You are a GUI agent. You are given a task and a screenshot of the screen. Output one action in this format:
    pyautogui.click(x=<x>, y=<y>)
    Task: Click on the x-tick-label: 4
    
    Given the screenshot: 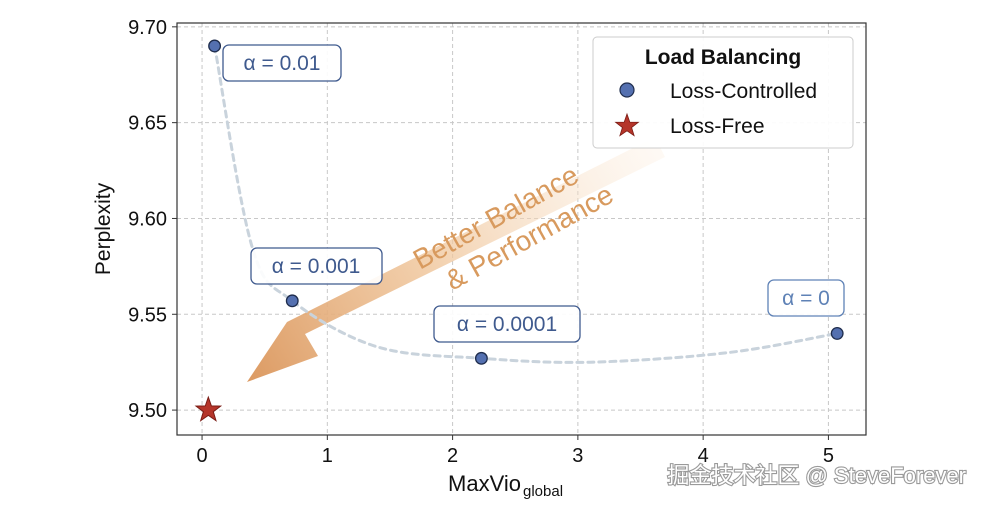 What is the action you would take?
    pyautogui.click(x=703, y=456)
    